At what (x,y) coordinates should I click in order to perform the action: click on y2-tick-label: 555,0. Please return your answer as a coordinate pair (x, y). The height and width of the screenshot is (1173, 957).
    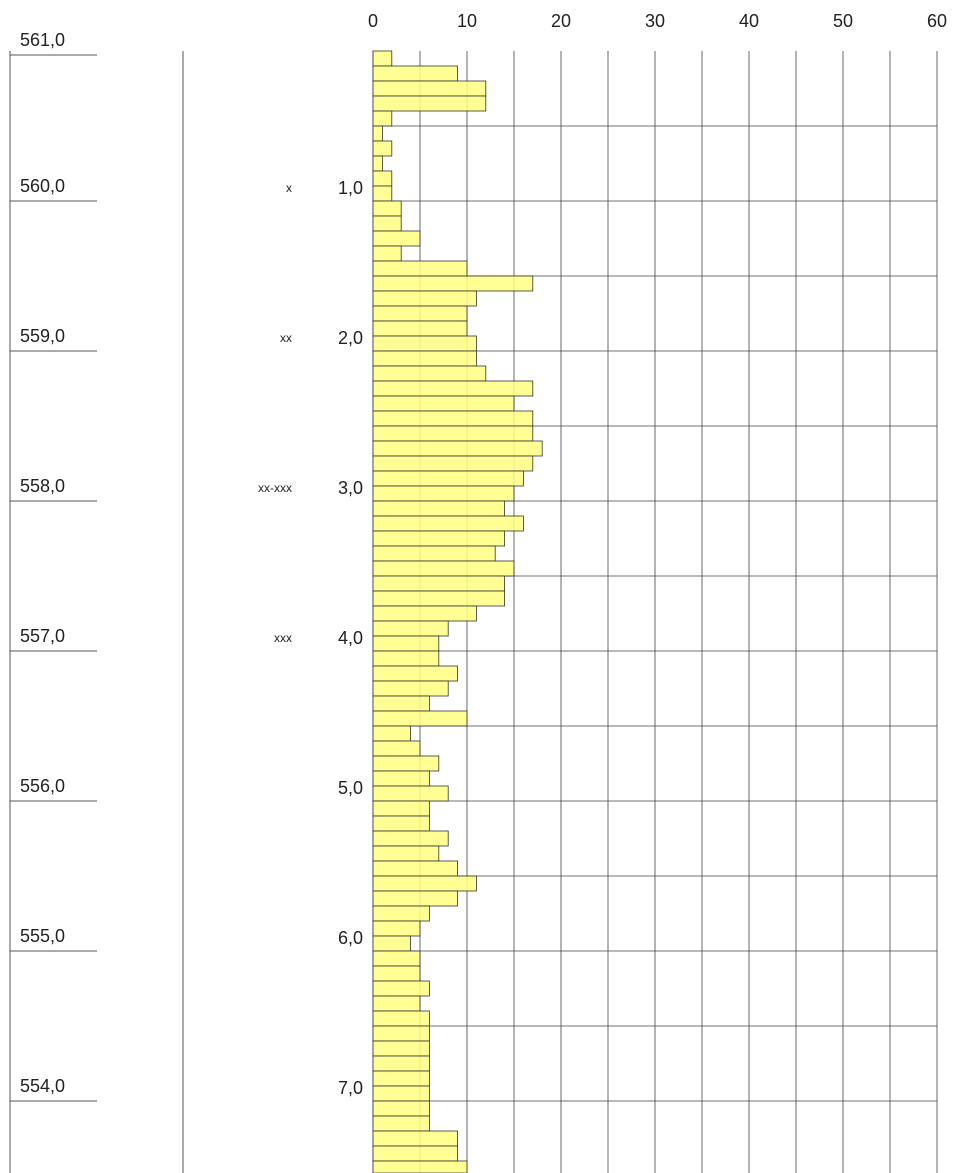
    Looking at the image, I should click on (42, 936).